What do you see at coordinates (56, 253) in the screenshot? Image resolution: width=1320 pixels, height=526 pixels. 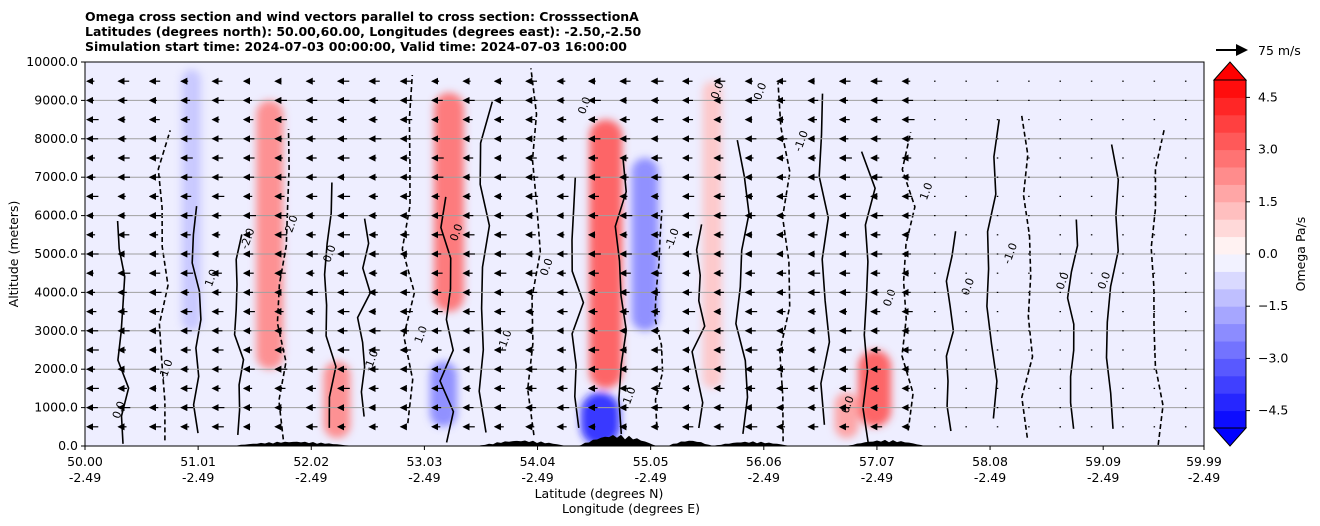 I see `y-tick-label-5: 5000.0` at bounding box center [56, 253].